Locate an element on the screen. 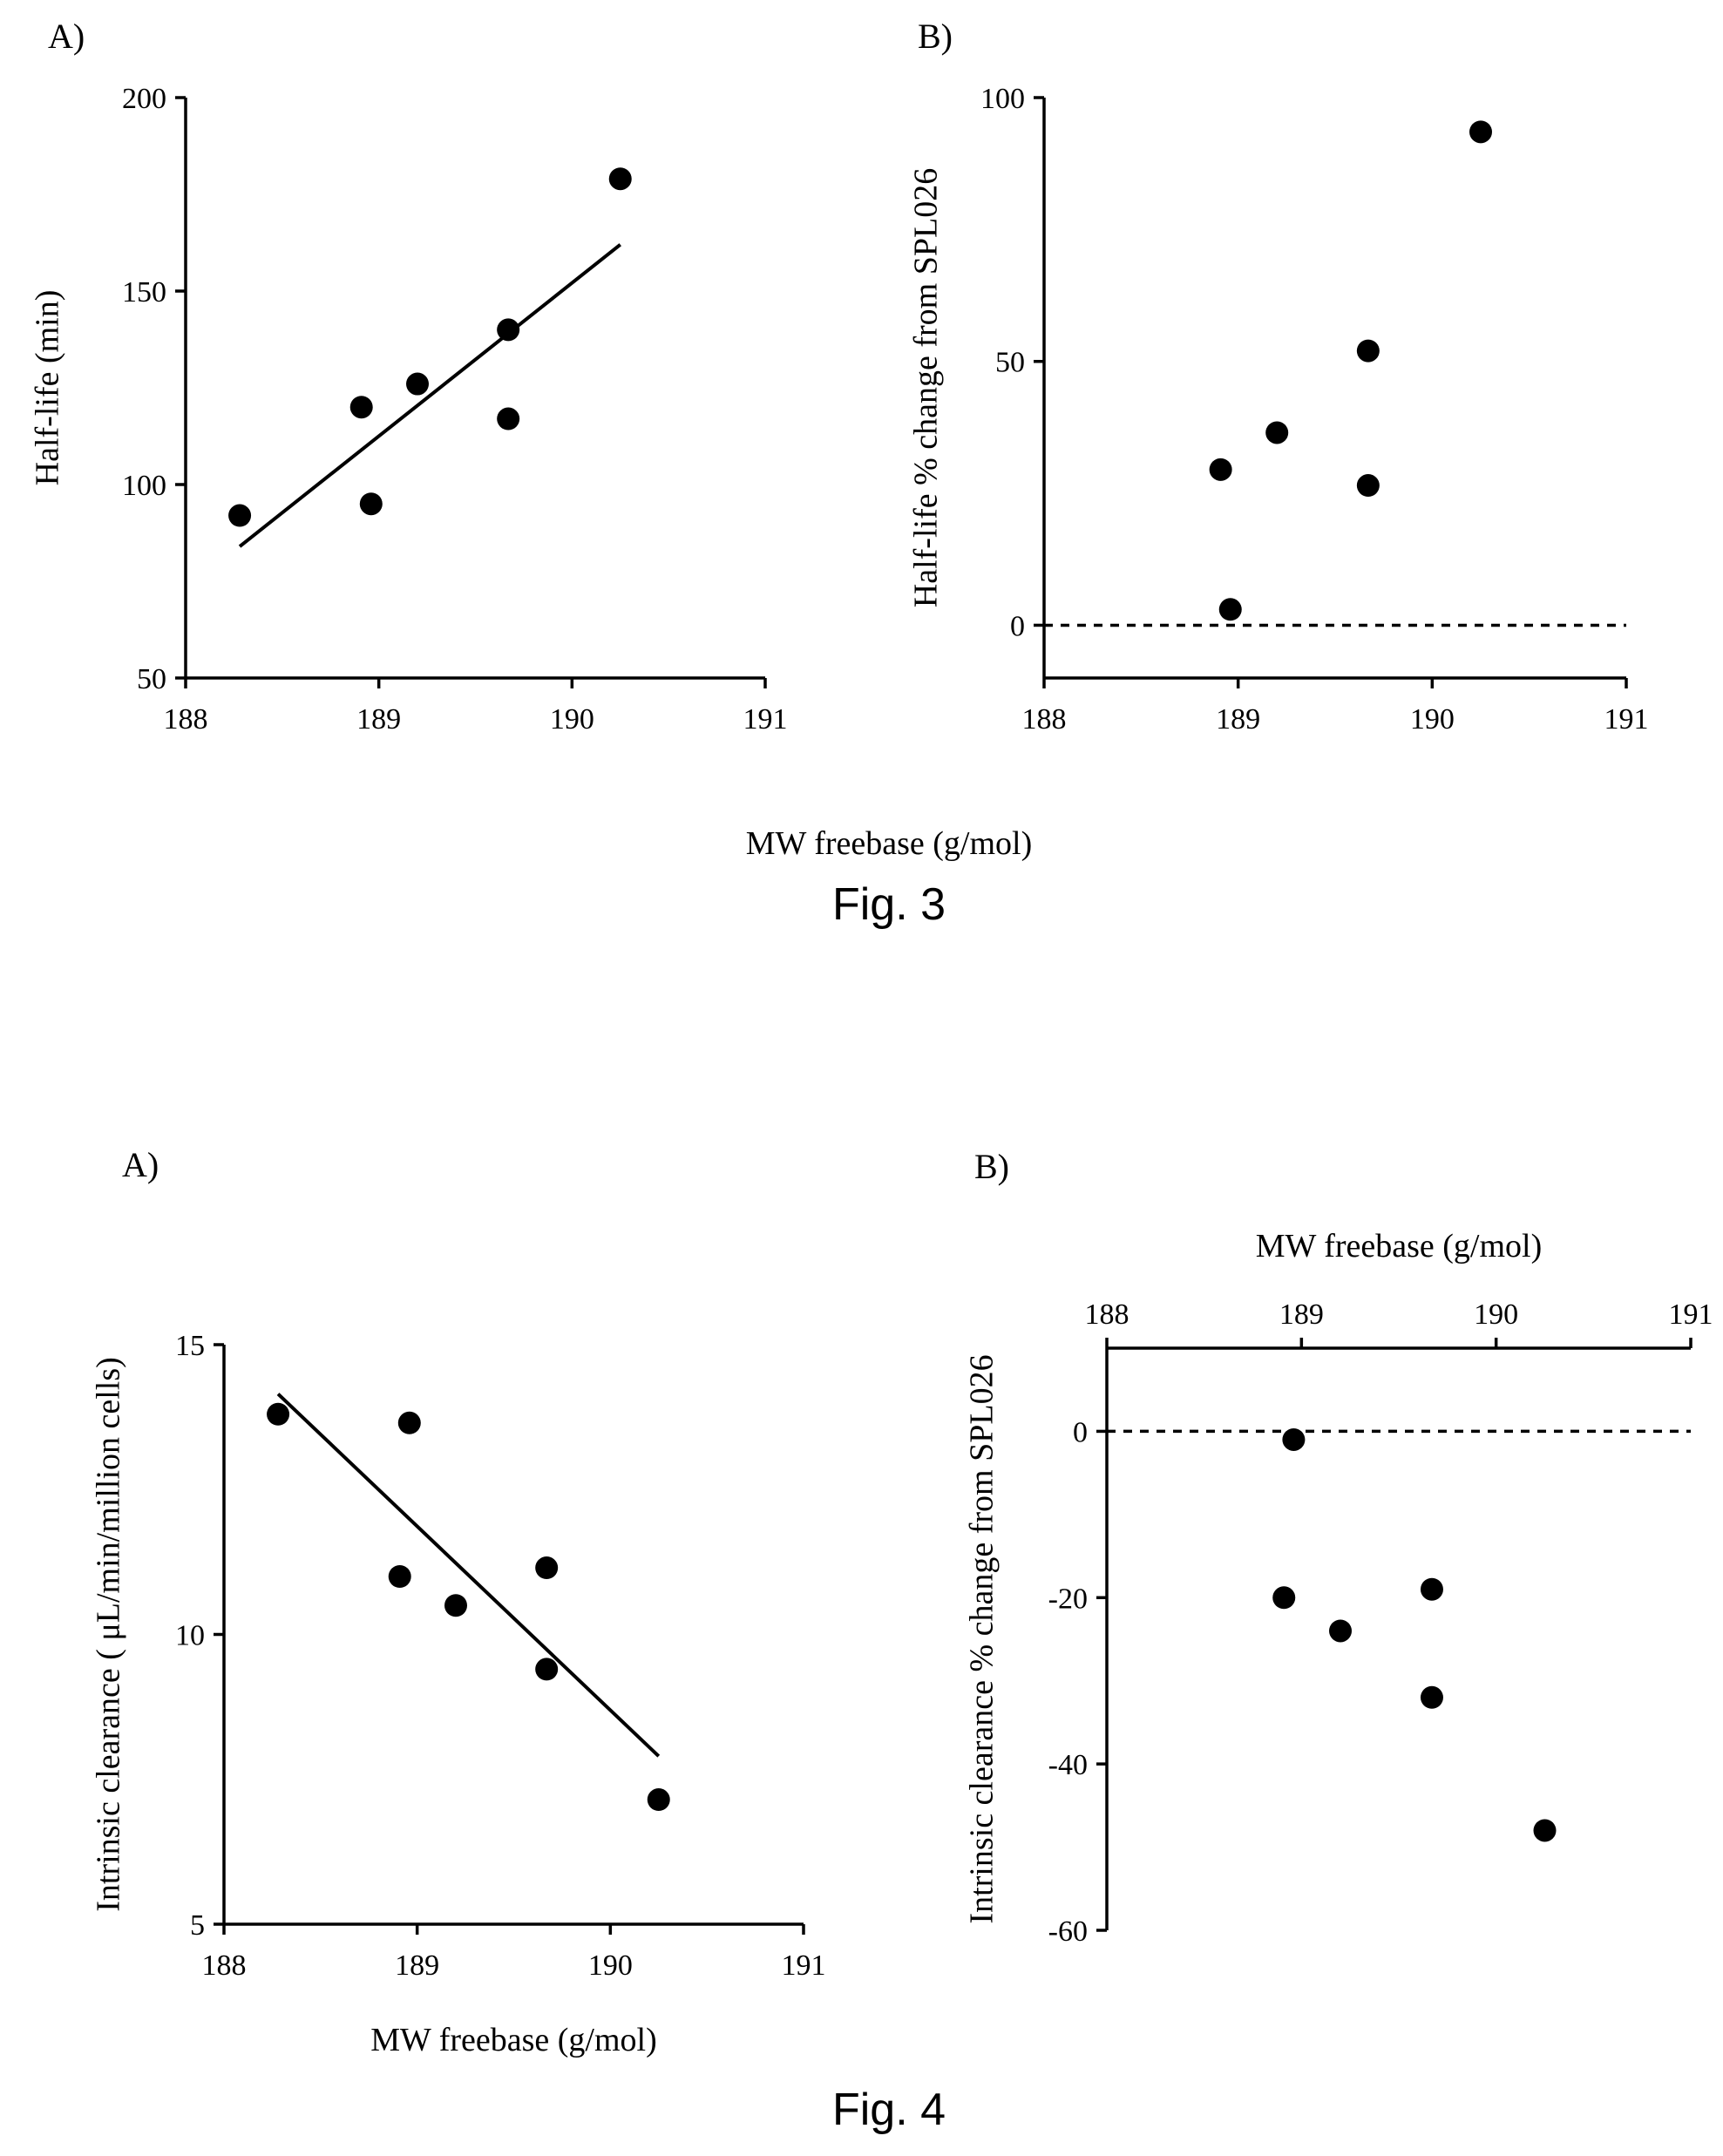  fig4a-y-tick-label: 15 is located at coordinates (190, 1346).